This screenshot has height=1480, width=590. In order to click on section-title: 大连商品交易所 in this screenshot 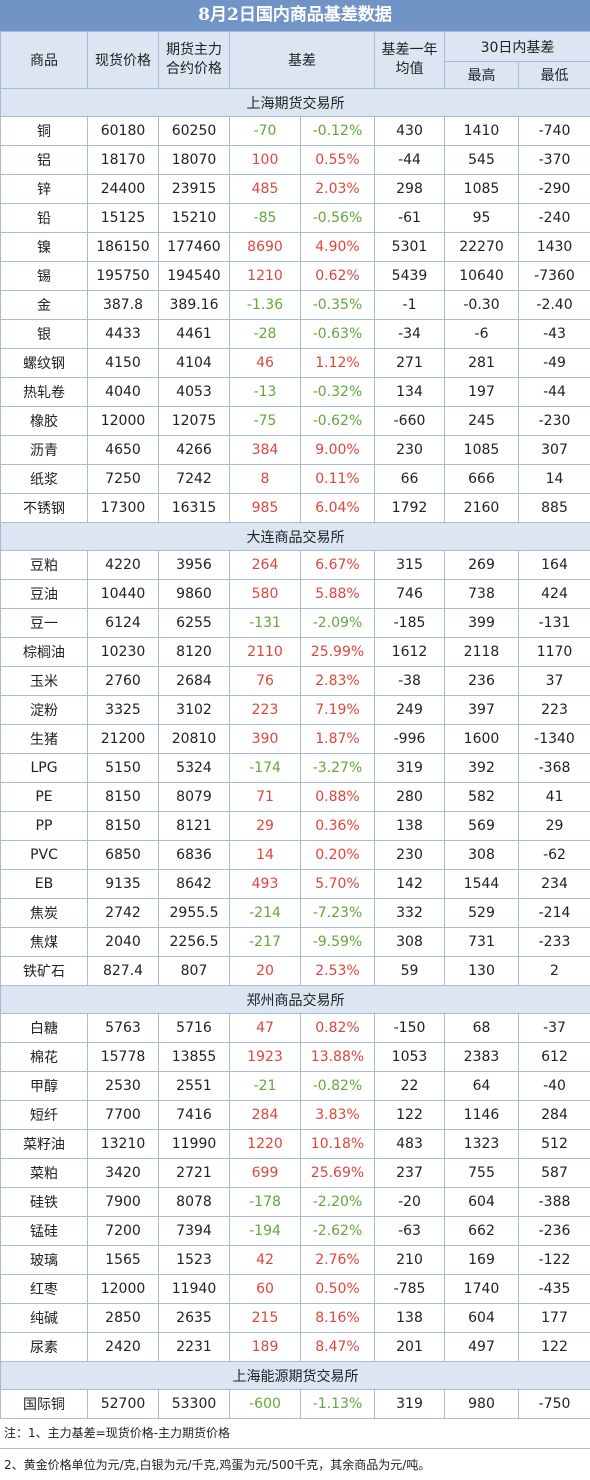, I will do `click(295, 536)`.